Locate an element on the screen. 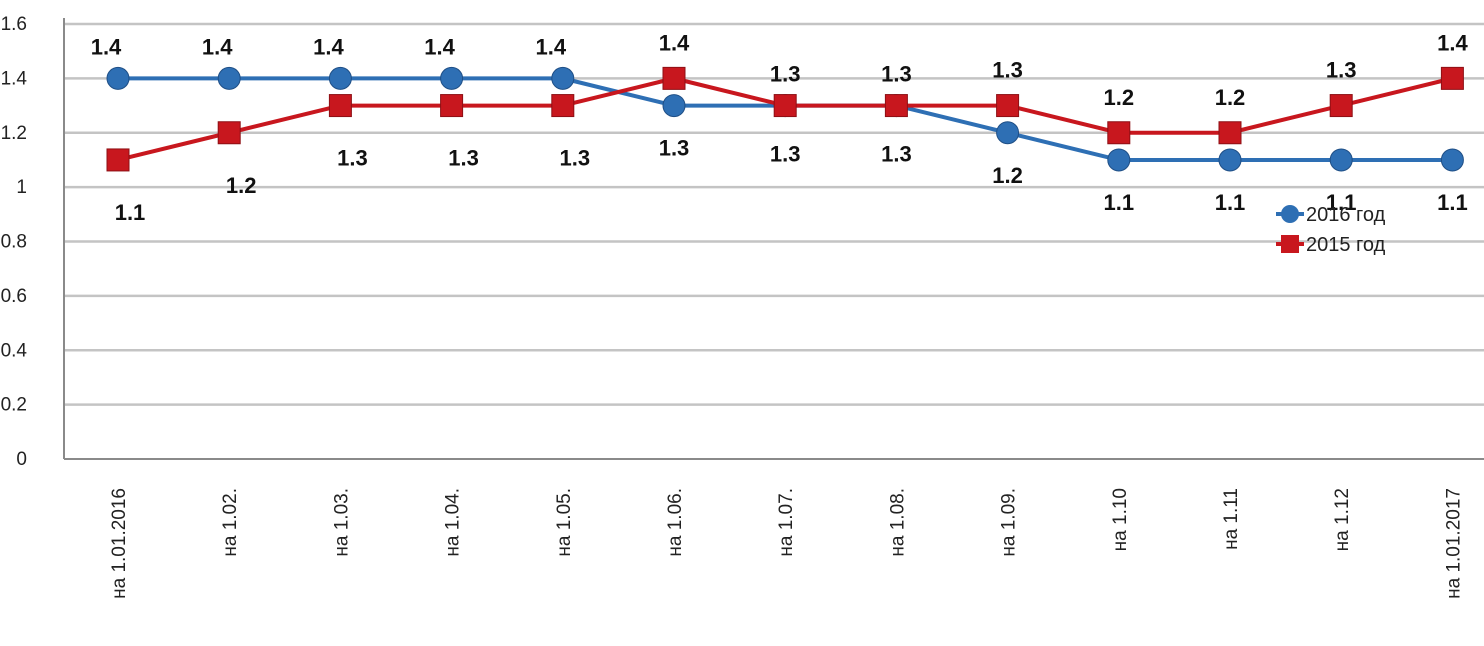  legend-marker-square is located at coordinates (1290, 244).